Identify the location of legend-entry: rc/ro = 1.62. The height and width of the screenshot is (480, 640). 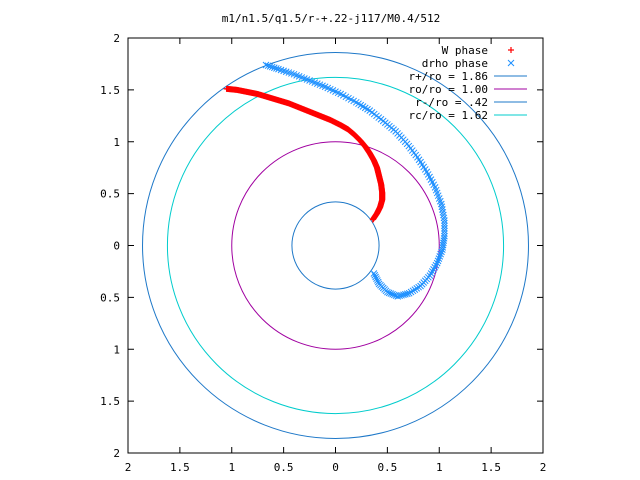
(468, 115).